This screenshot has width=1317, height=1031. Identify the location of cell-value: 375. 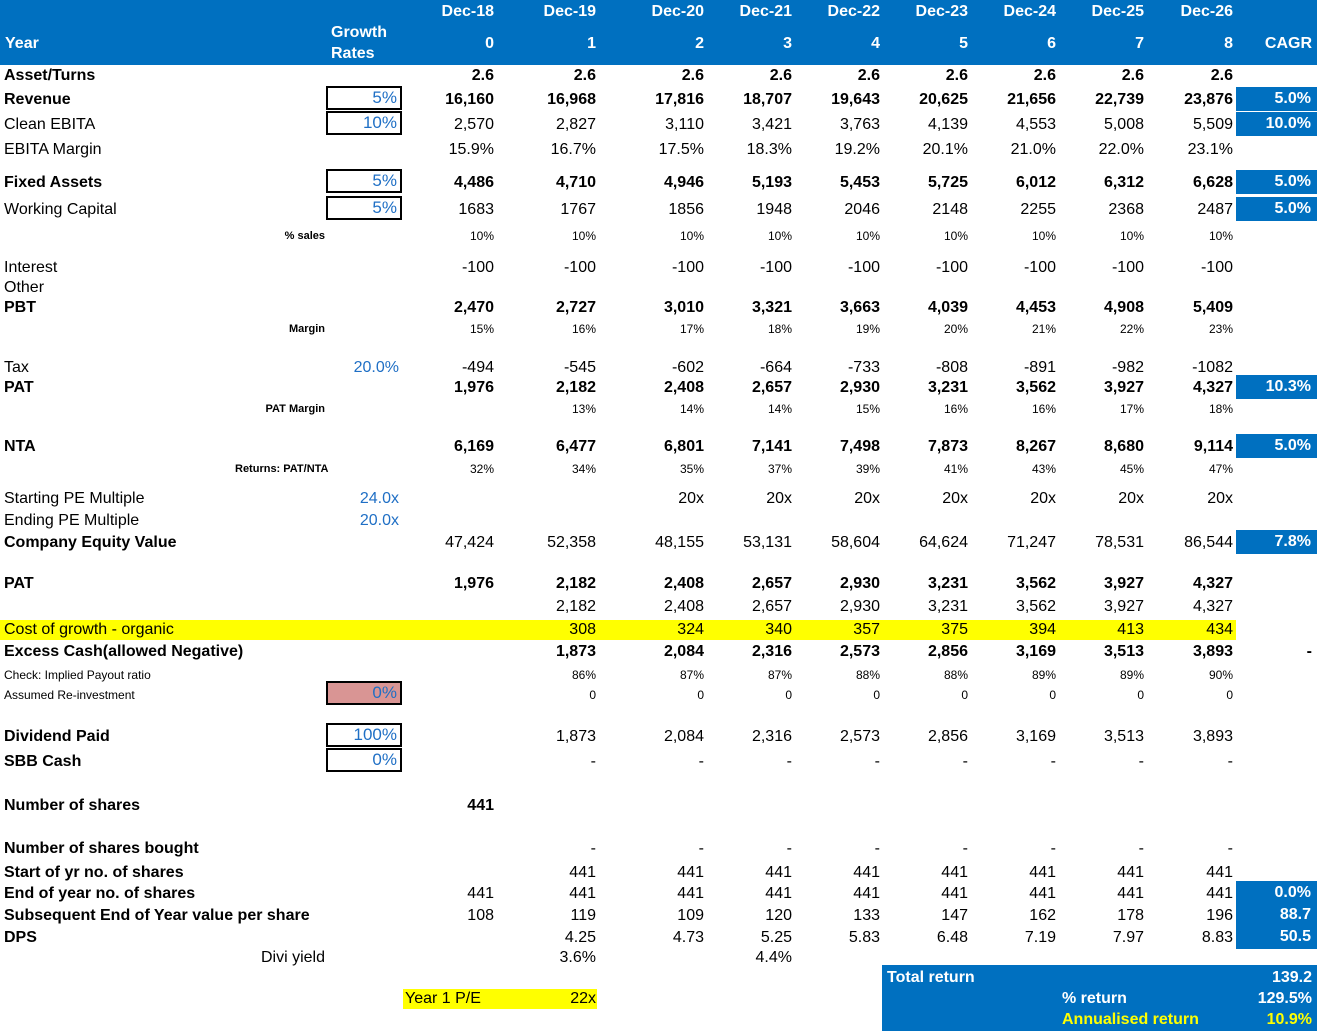
(954, 629).